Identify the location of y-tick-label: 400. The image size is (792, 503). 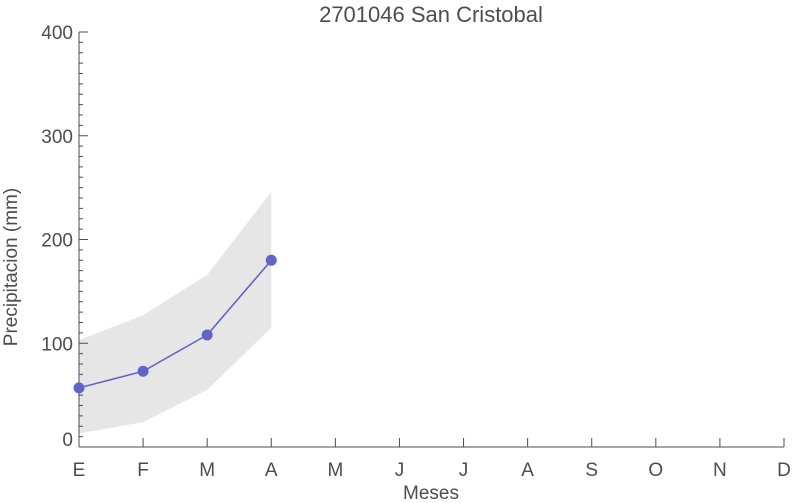
(57, 33).